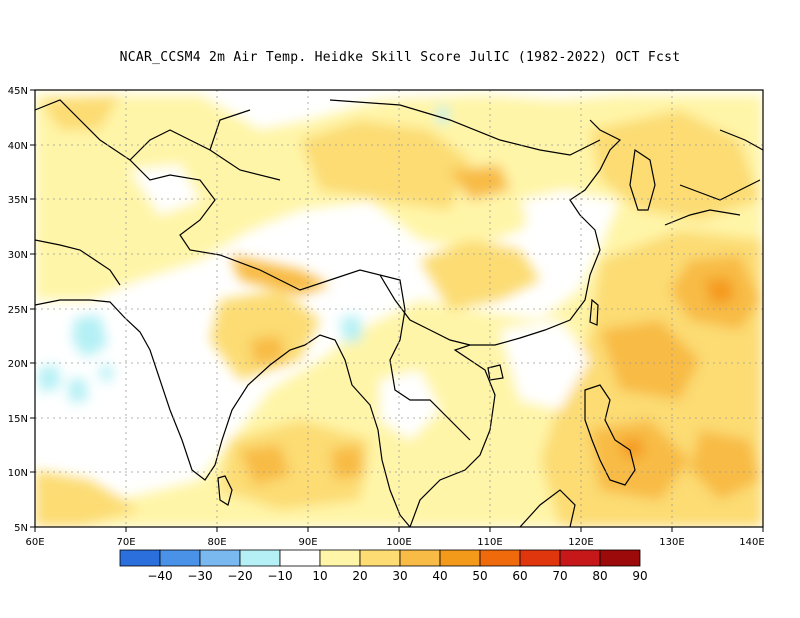 This screenshot has width=800, height=618. Describe the element at coordinates (21, 528) in the screenshot. I see `lat-label: 5N` at that location.